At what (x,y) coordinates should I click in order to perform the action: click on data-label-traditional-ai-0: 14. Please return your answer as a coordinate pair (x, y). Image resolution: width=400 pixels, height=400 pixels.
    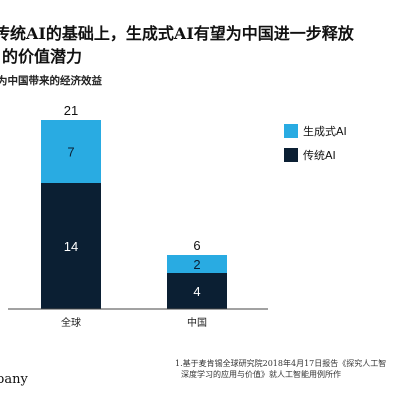
    Looking at the image, I should click on (71, 246).